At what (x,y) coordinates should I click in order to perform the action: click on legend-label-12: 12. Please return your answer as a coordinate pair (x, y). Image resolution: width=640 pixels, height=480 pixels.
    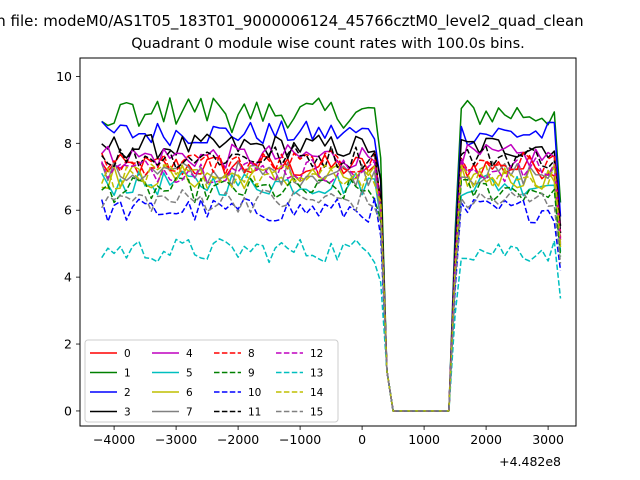
    Looking at the image, I should click on (316, 354).